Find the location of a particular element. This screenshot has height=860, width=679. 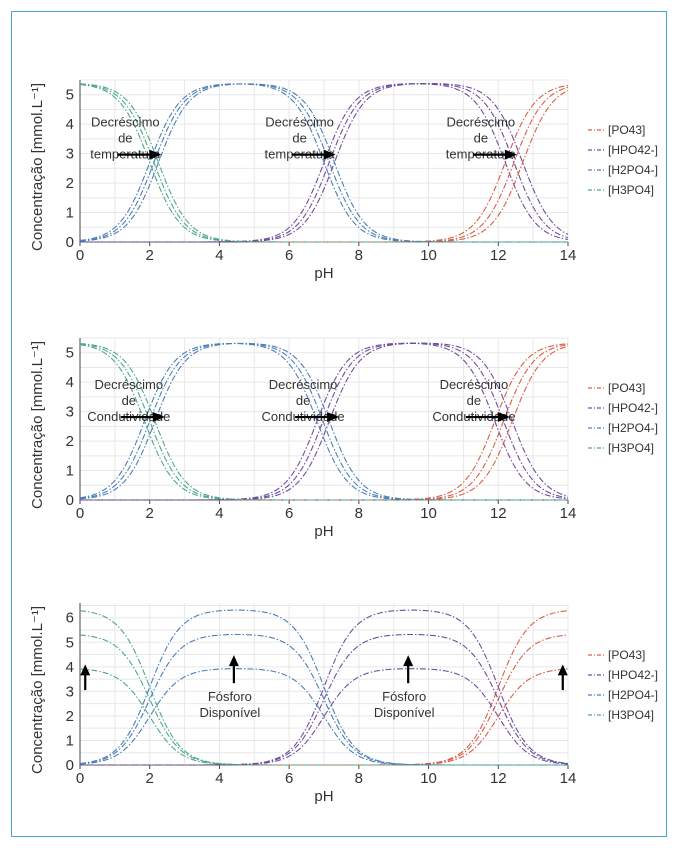

x-tick-label: 4 is located at coordinates (219, 255).